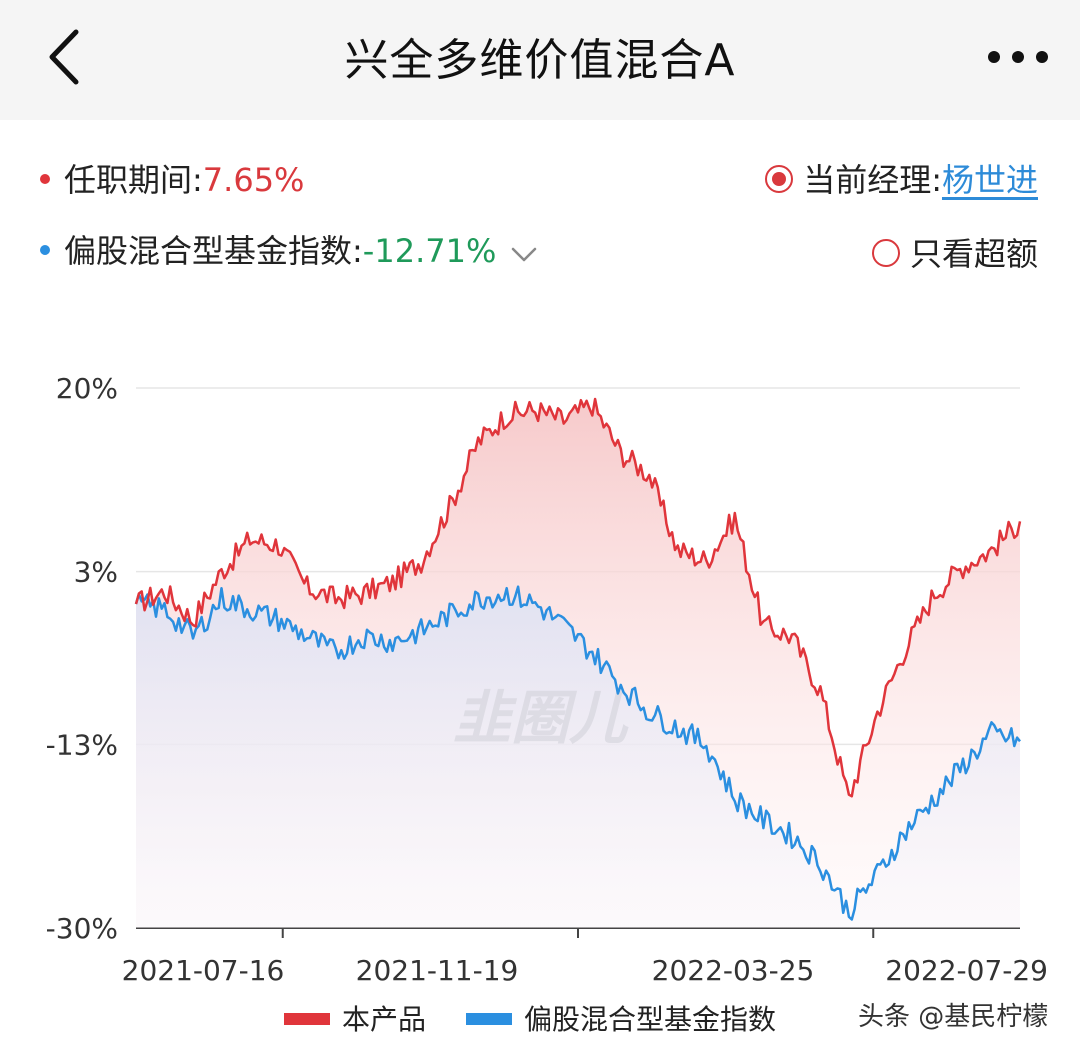 Image resolution: width=1080 pixels, height=1050 pixels. I want to click on x-tick-label: 2021-11-19, so click(437, 970).